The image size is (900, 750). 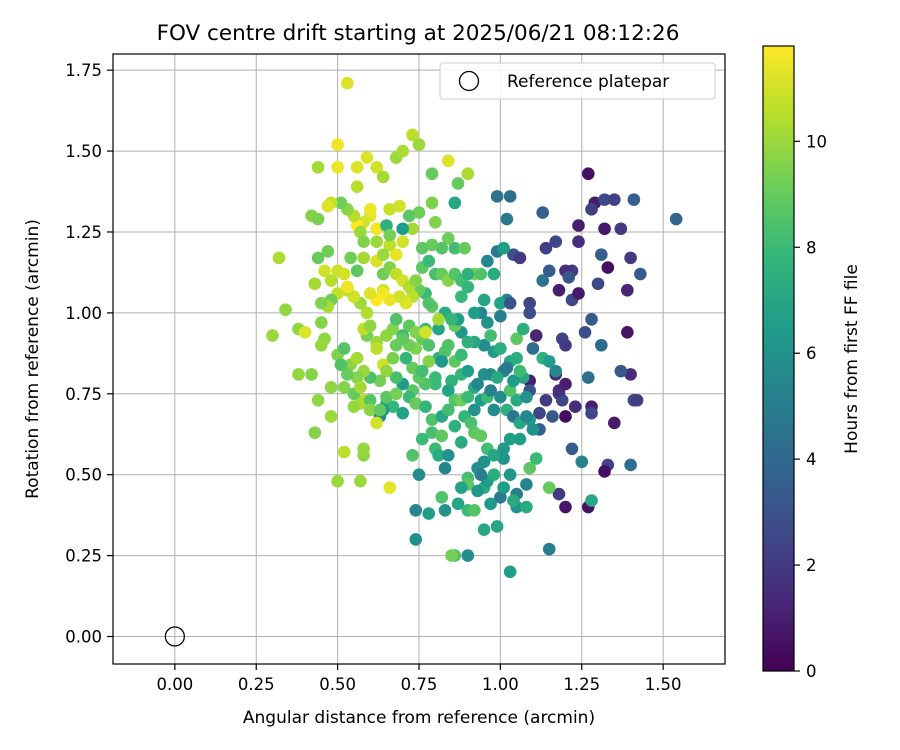 I want to click on colorbar-tick-label: 0, so click(x=811, y=671).